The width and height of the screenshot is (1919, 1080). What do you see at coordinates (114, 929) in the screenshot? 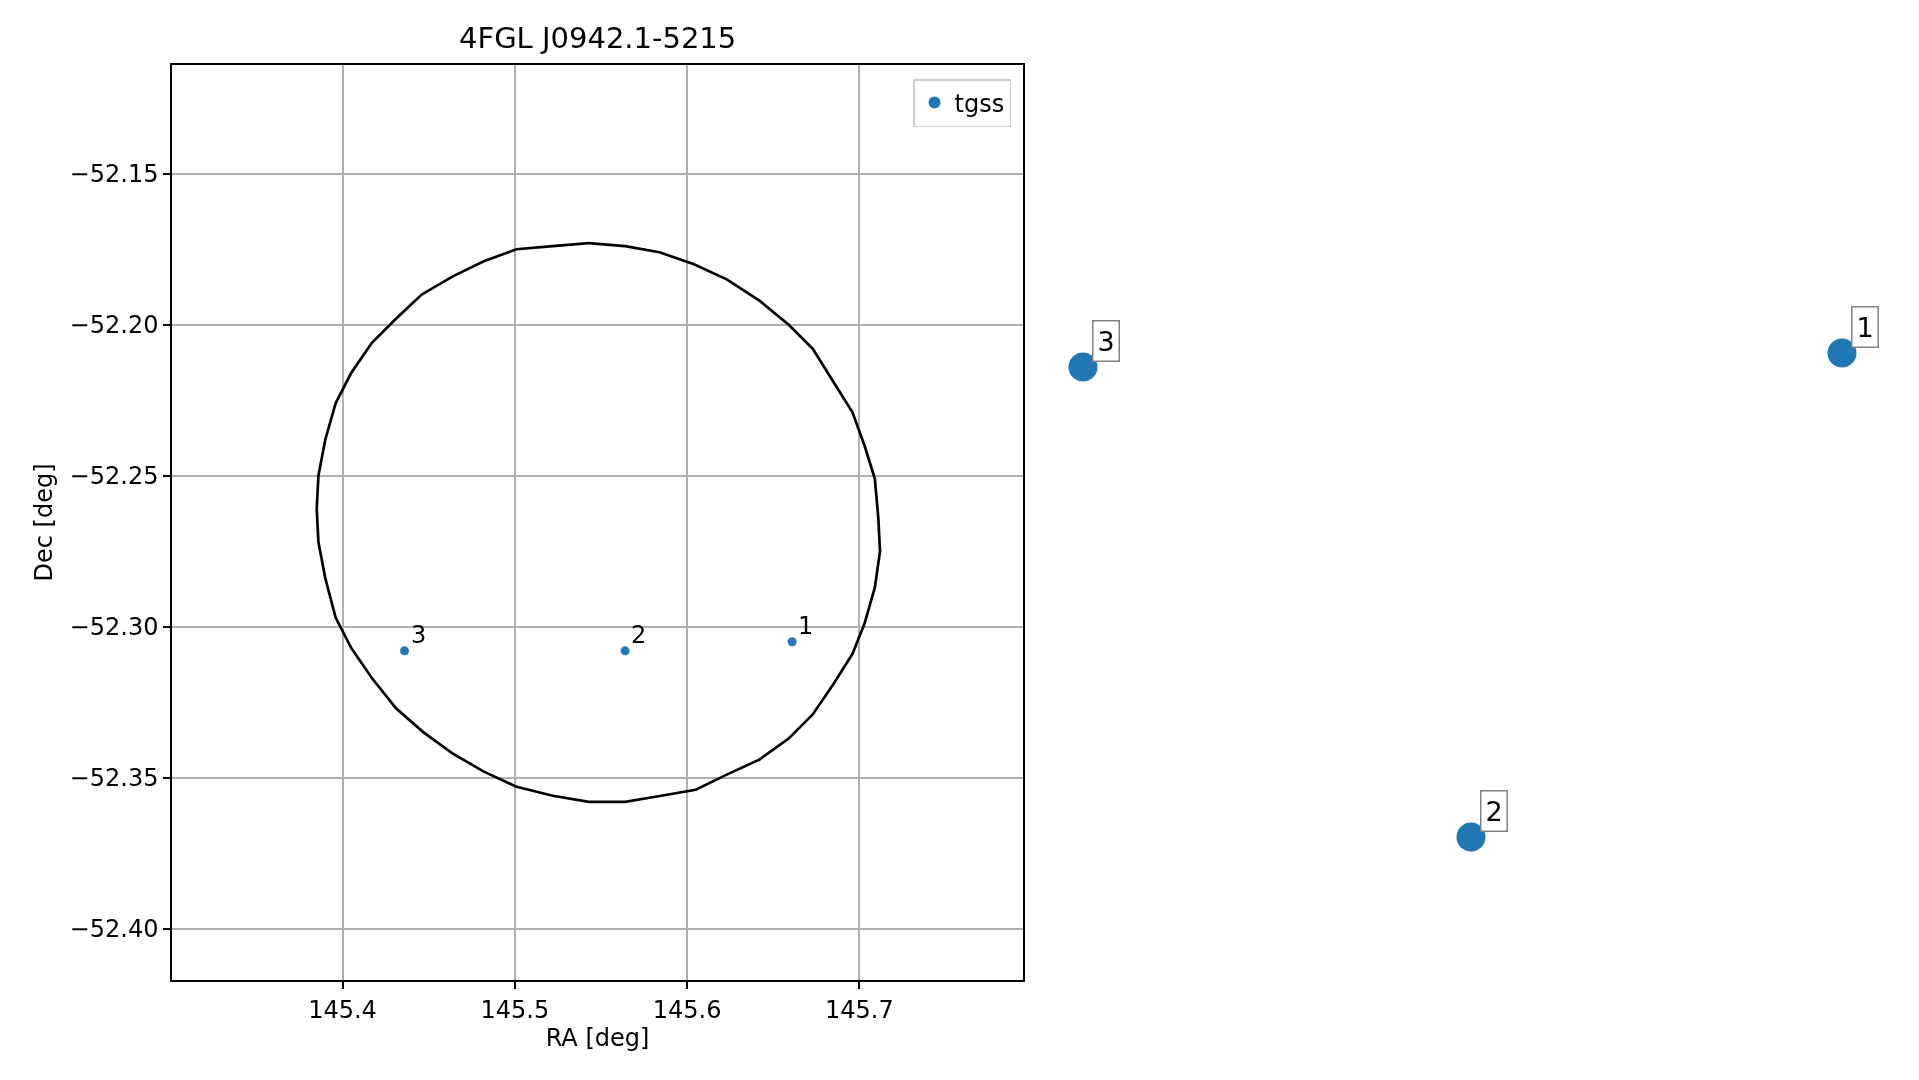
I see `y-tick-label: −52.40` at bounding box center [114, 929].